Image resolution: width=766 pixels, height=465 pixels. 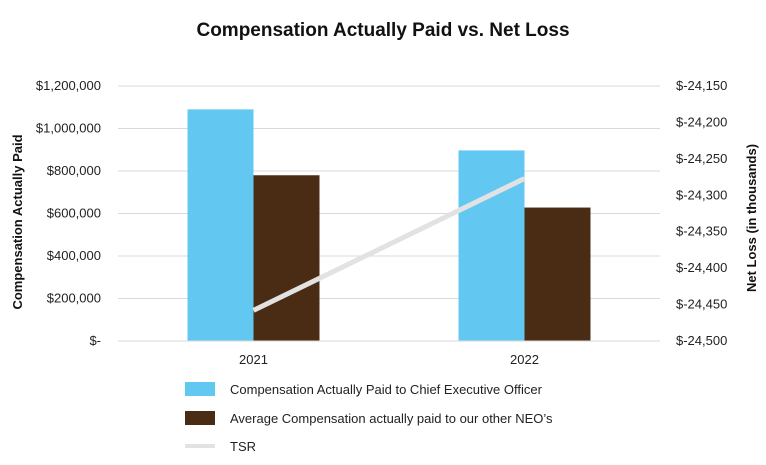 I want to click on y2-tick-label: $-24,300, so click(x=701, y=194).